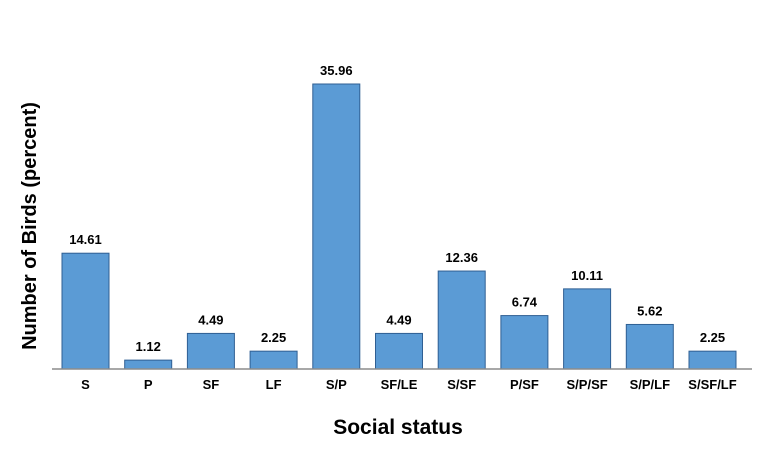  I want to click on x-tick-label: LF, so click(274, 384).